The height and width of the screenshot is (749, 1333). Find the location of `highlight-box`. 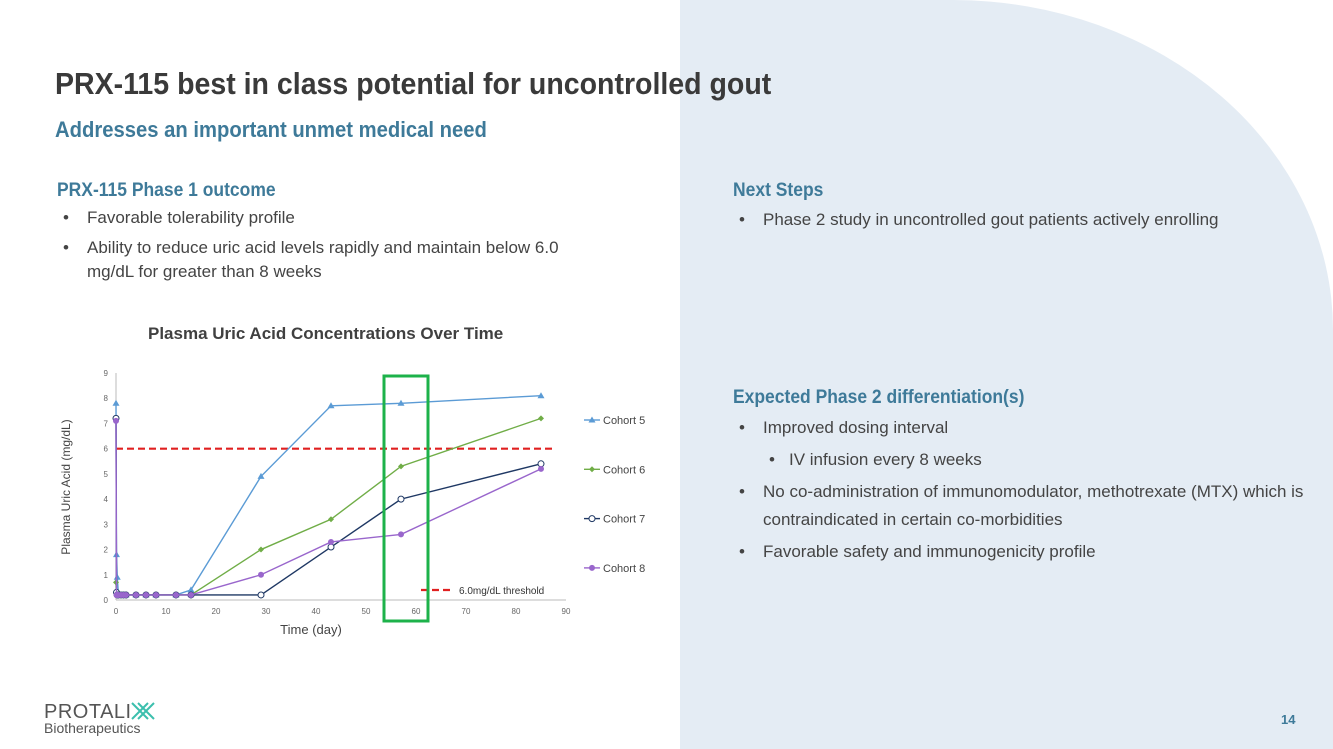

highlight-box is located at coordinates (406, 498).